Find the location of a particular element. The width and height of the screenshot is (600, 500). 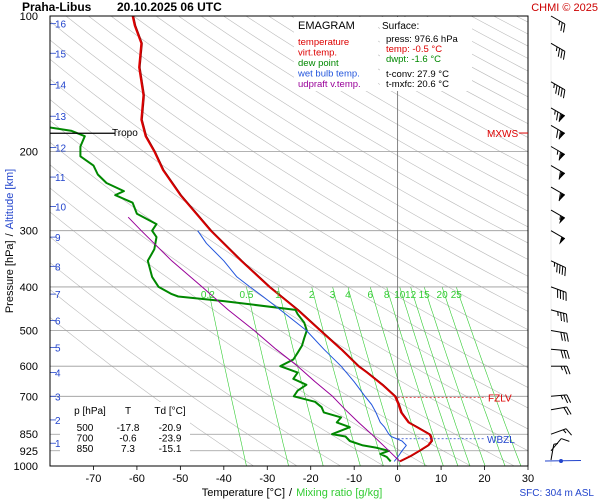

altitude-tick-label: 15 is located at coordinates (61, 54).